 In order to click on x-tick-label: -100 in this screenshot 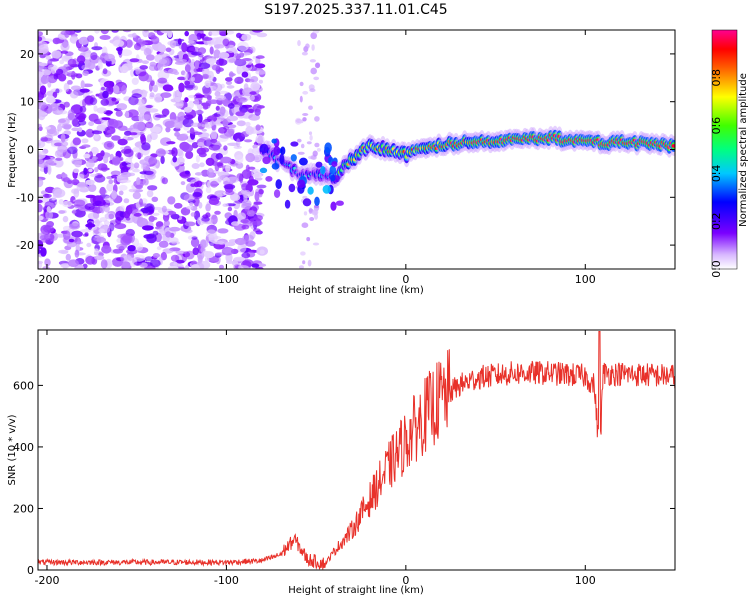, I will do `click(226, 580)`.